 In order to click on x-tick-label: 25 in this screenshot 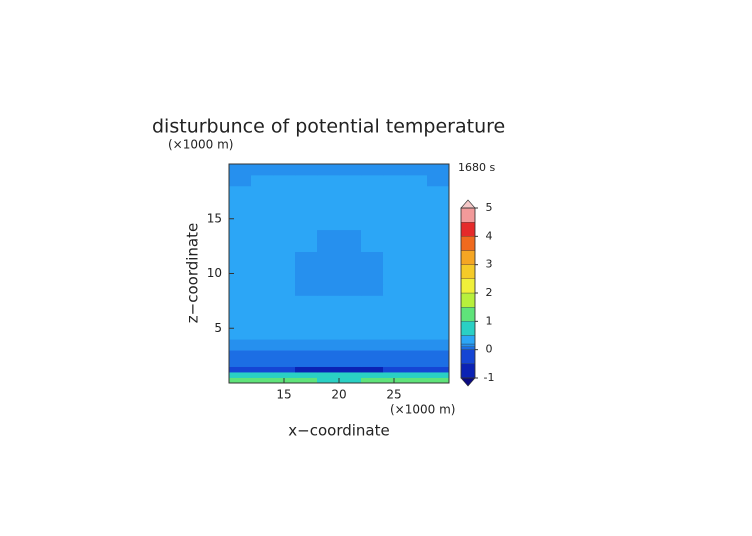, I will do `click(393, 395)`.